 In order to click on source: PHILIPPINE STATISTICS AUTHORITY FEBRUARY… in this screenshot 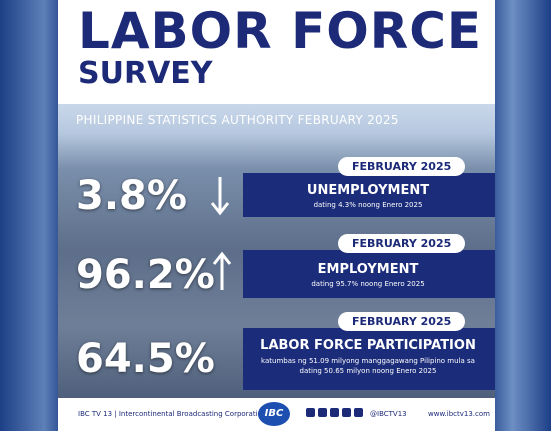, I will do `click(237, 120)`.